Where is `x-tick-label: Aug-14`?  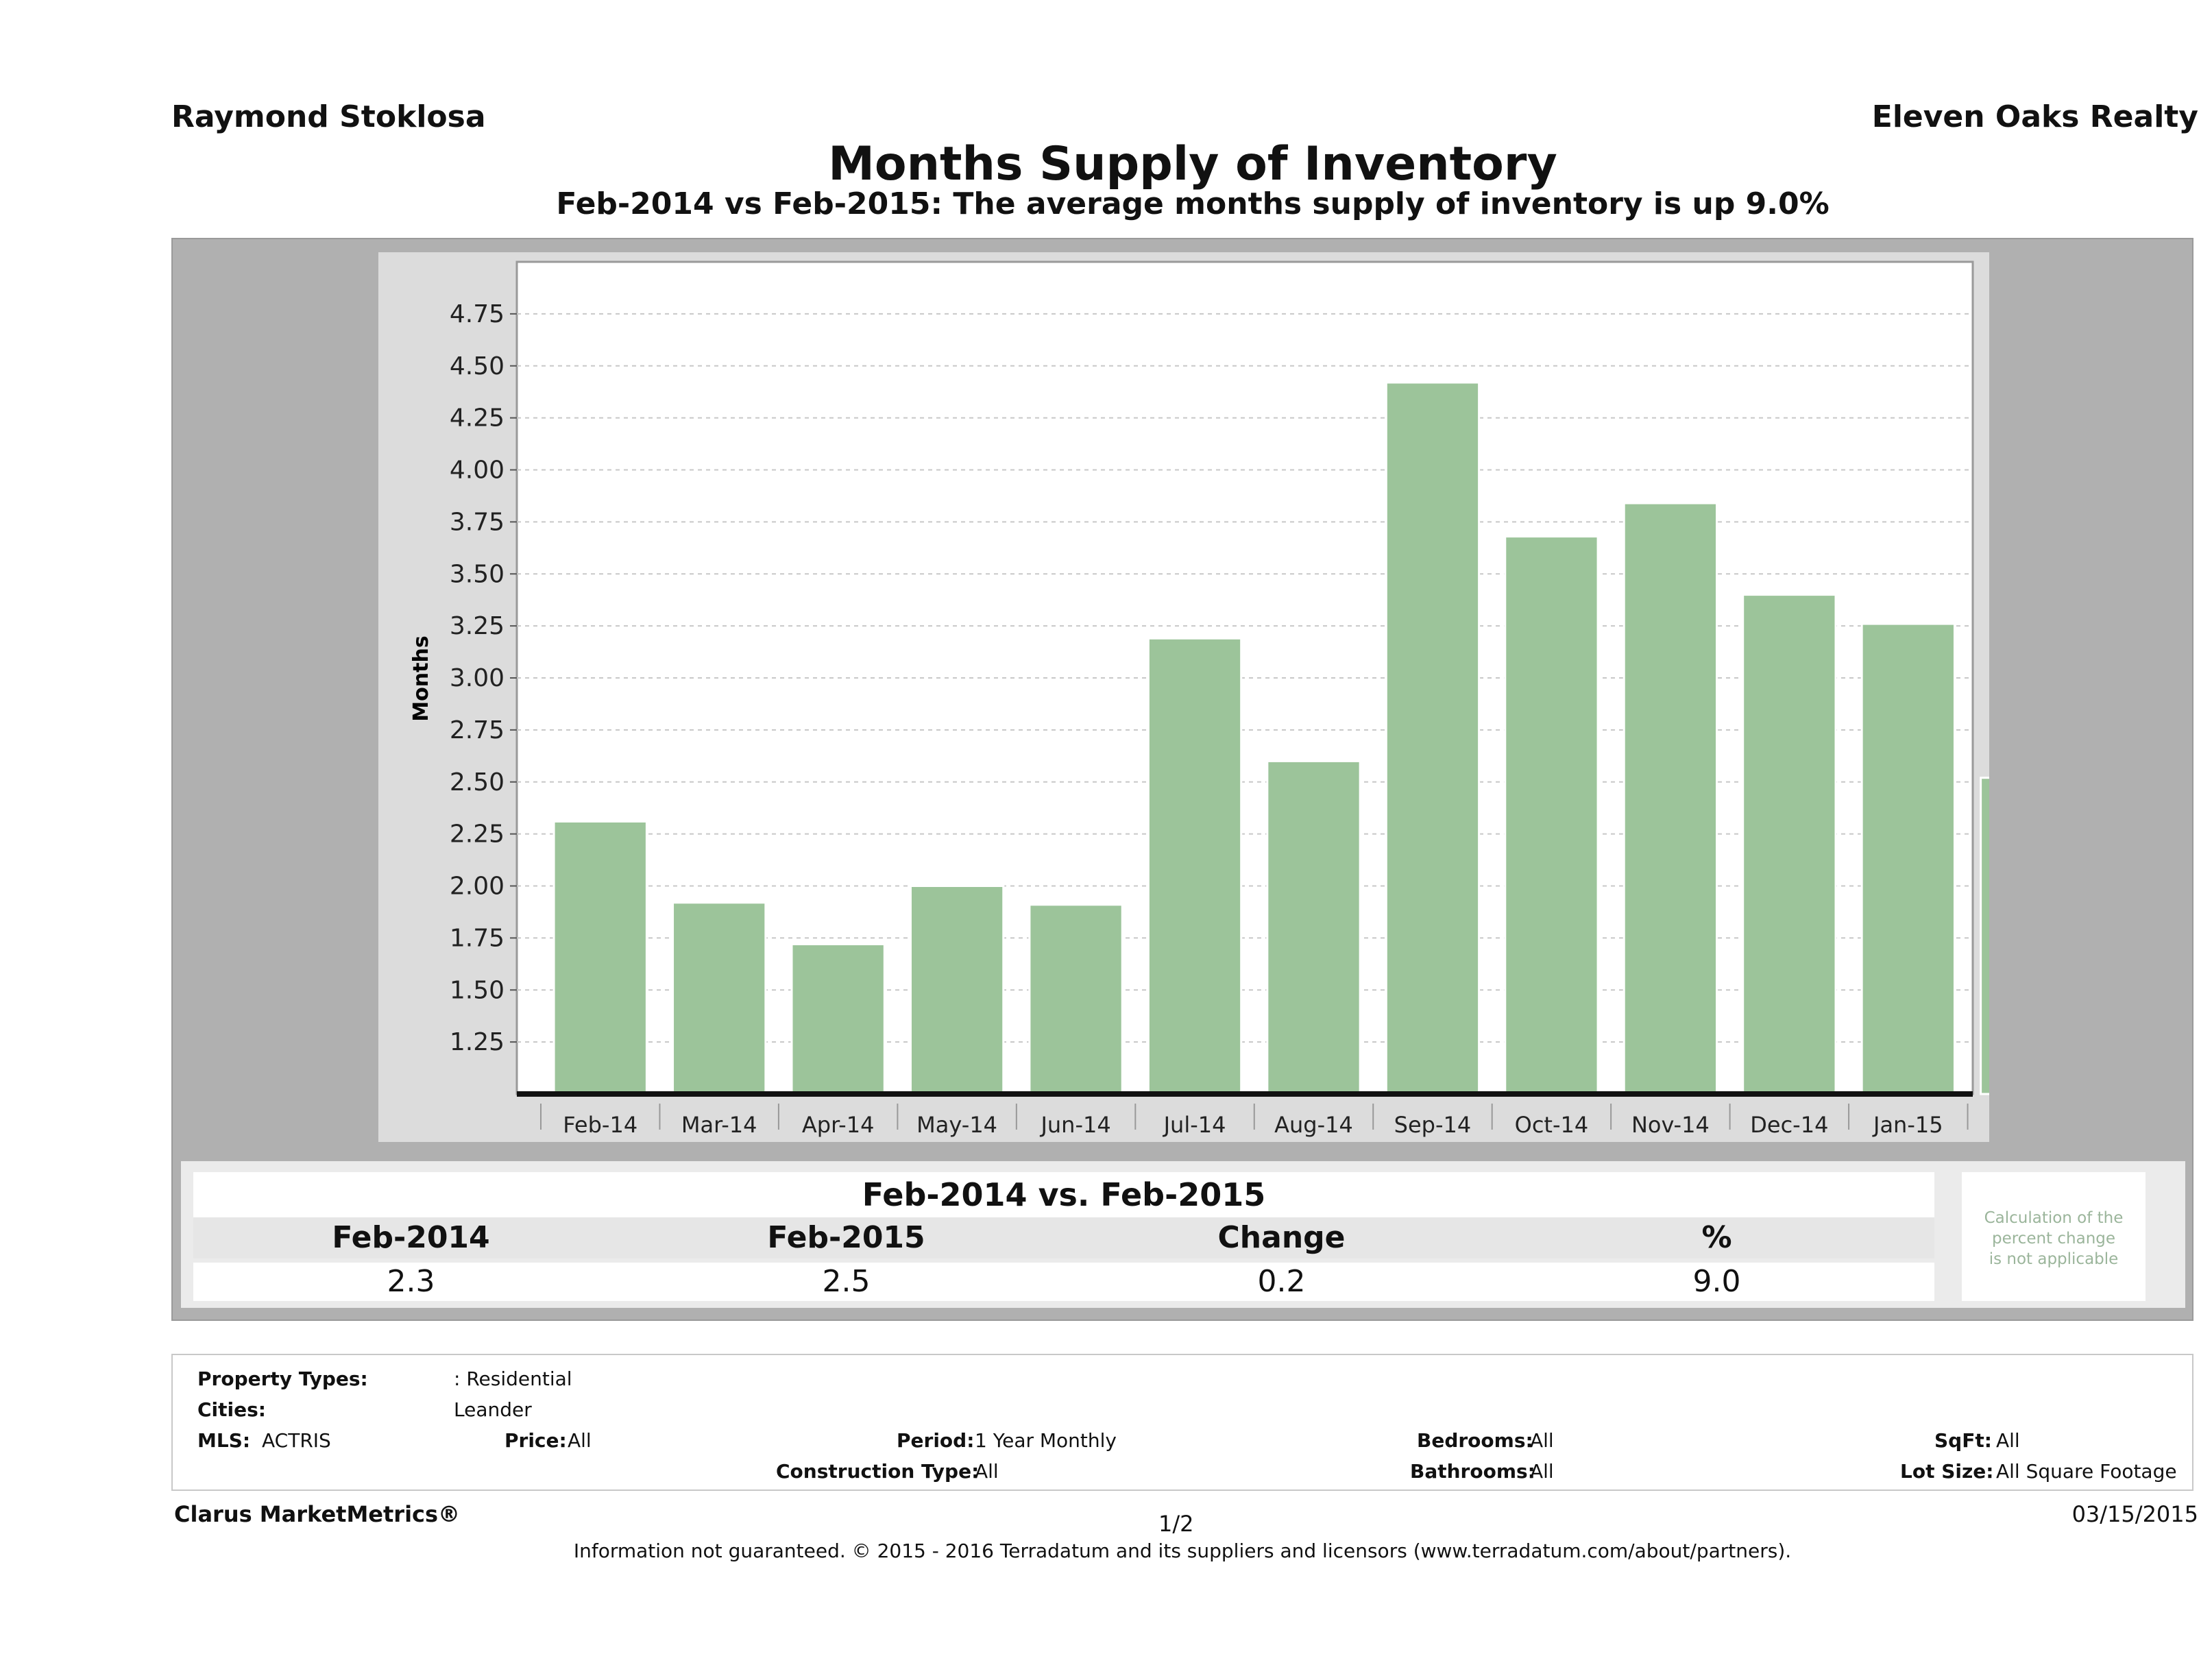
x-tick-label: Aug-14 is located at coordinates (1314, 1125).